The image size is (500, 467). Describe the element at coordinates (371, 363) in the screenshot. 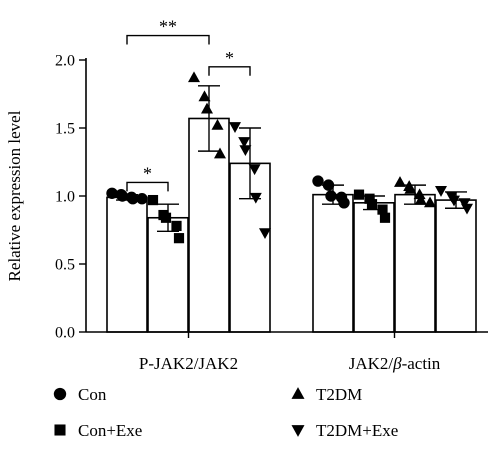

I see `x-tick-label-part: JAK2/` at that location.